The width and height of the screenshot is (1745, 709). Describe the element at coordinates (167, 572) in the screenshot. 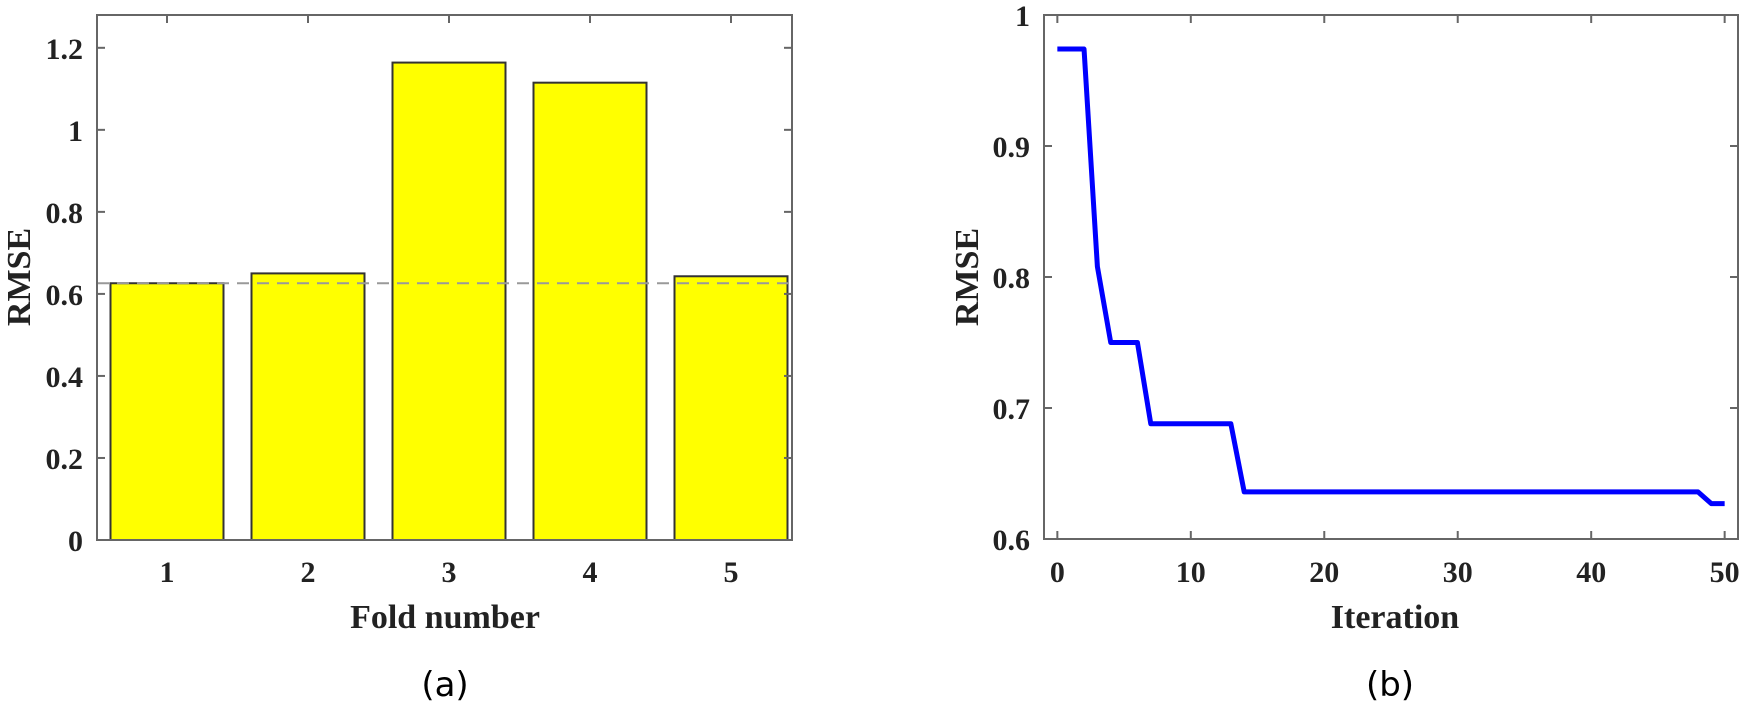

I see `x-tick-label: 1` at that location.